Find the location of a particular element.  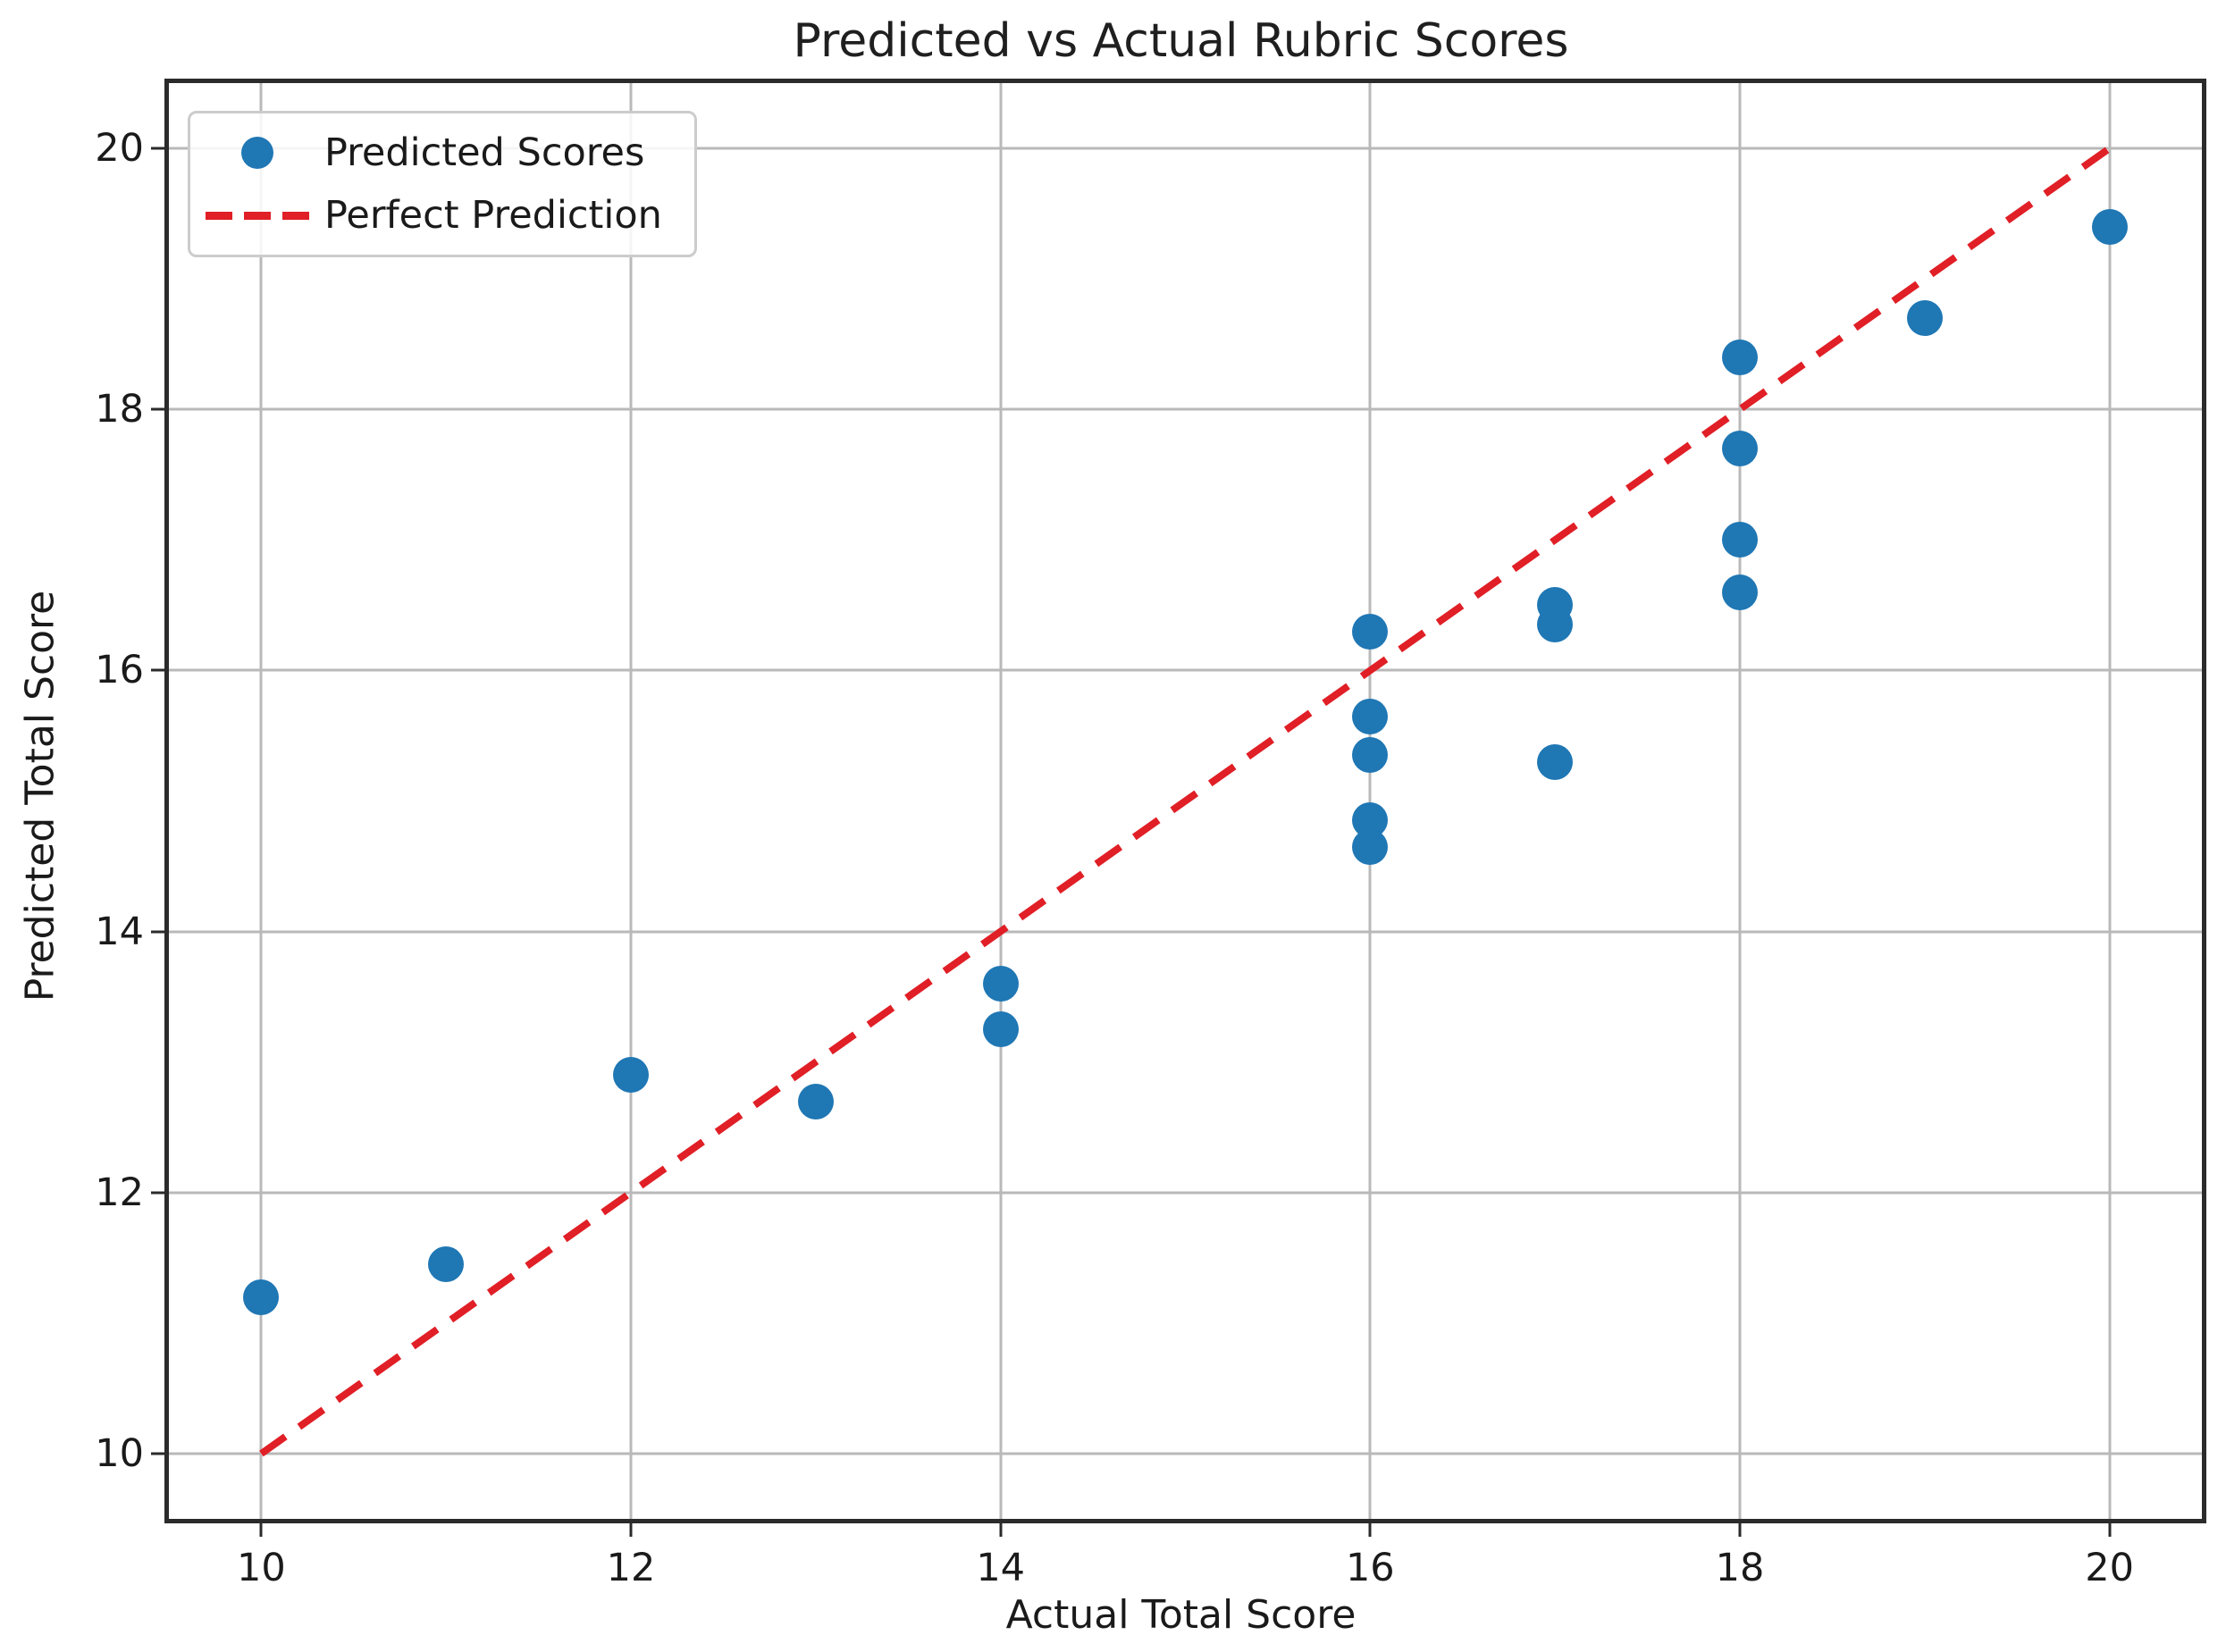

legend-entry-perfect-prediction: Perfect Prediction is located at coordinates (426, 215).